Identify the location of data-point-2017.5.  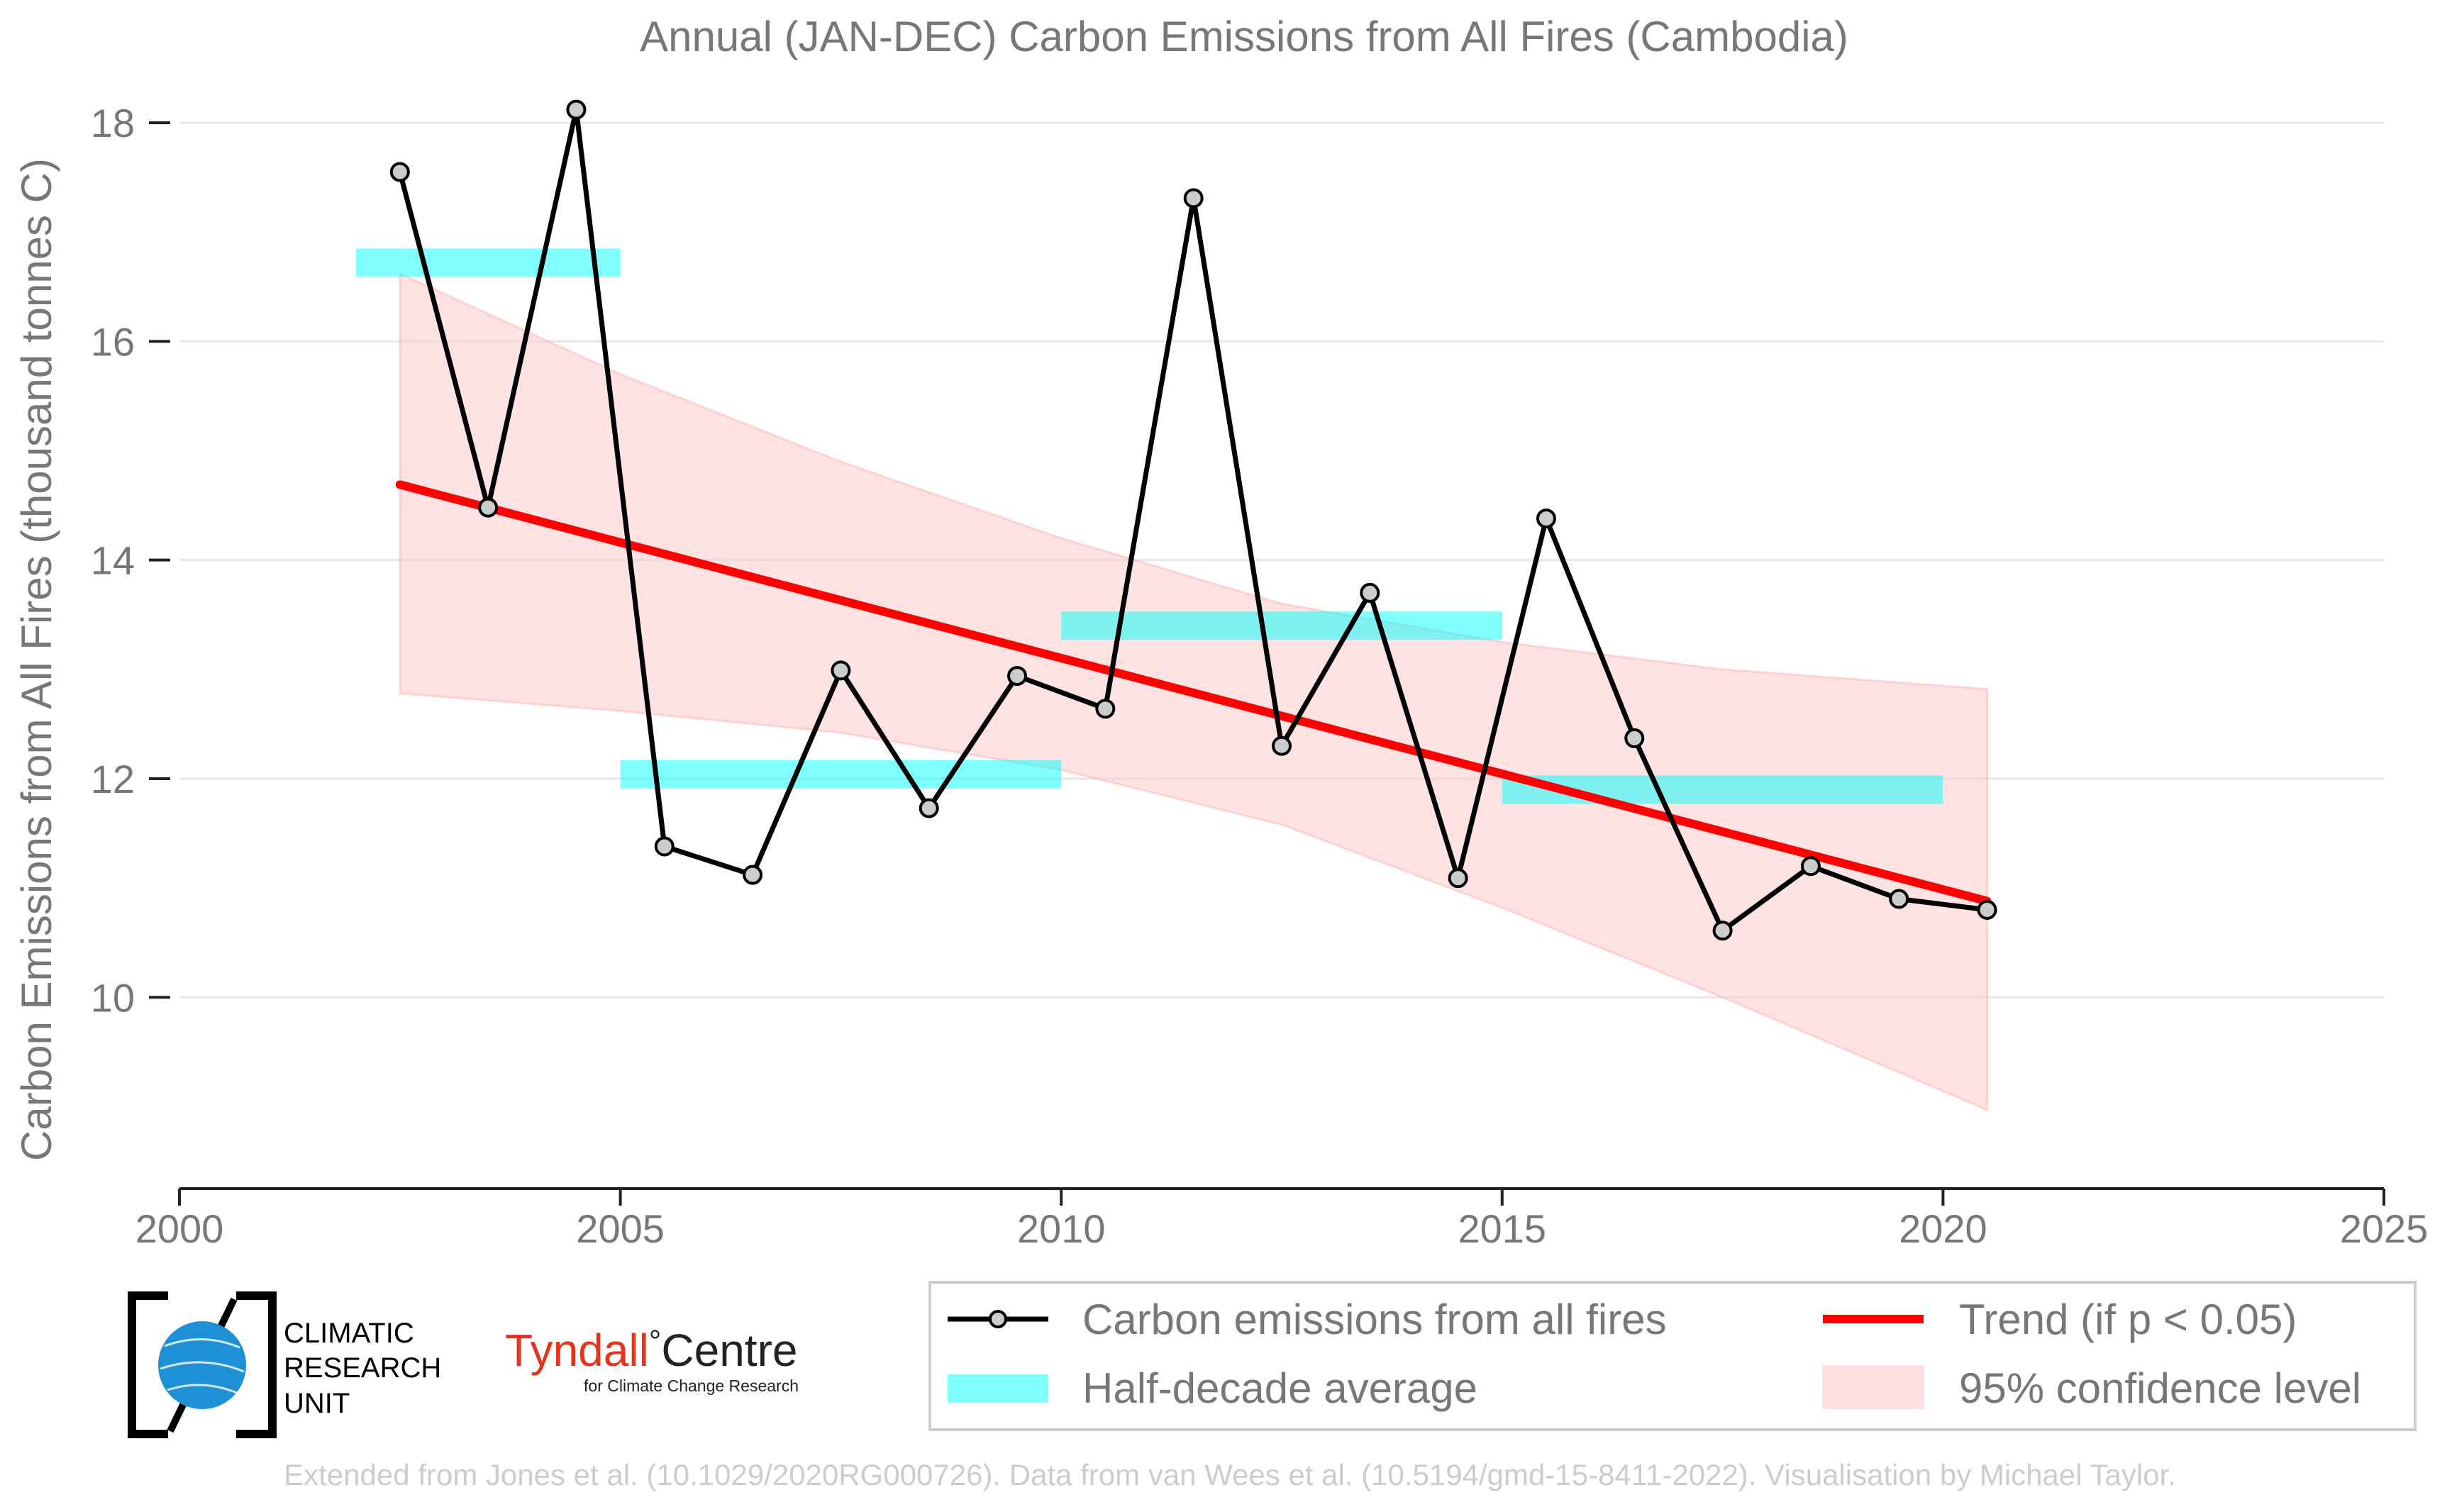
(1722, 931).